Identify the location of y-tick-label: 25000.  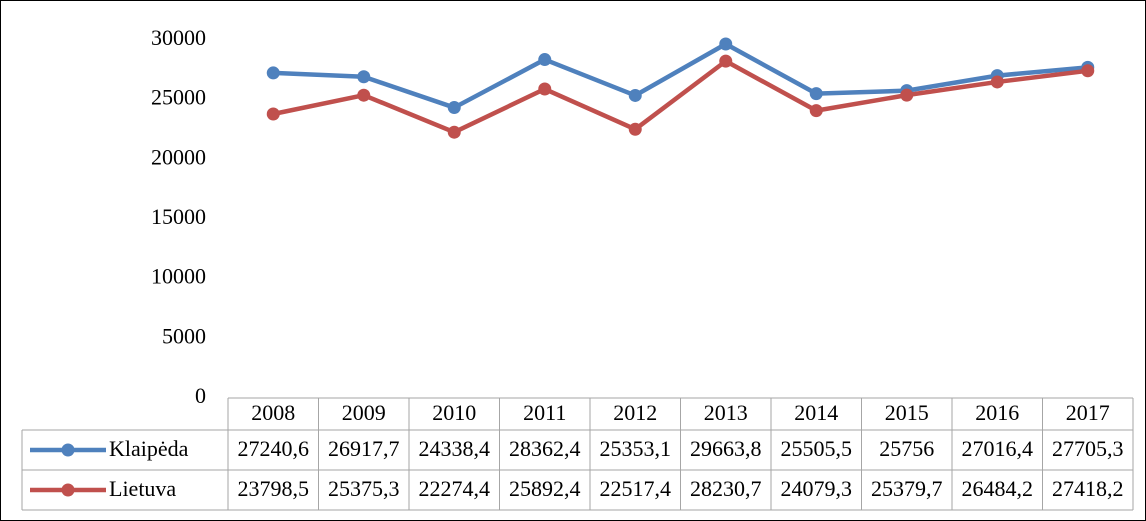
(178, 97).